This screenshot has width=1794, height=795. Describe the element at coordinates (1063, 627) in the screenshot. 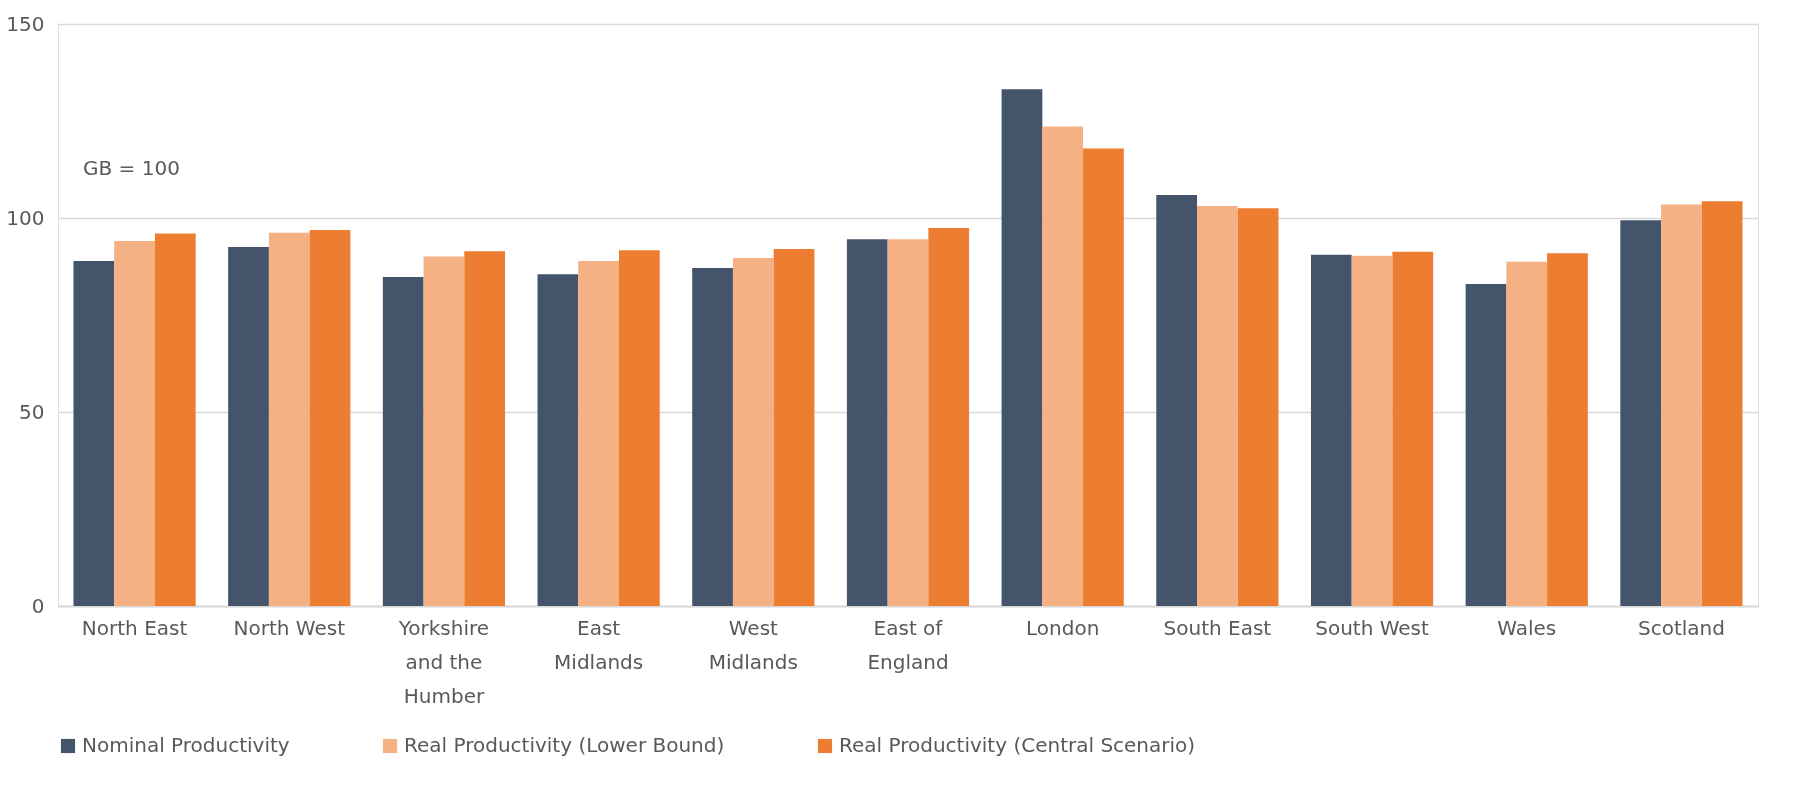

I see `x-tick-label: London` at that location.